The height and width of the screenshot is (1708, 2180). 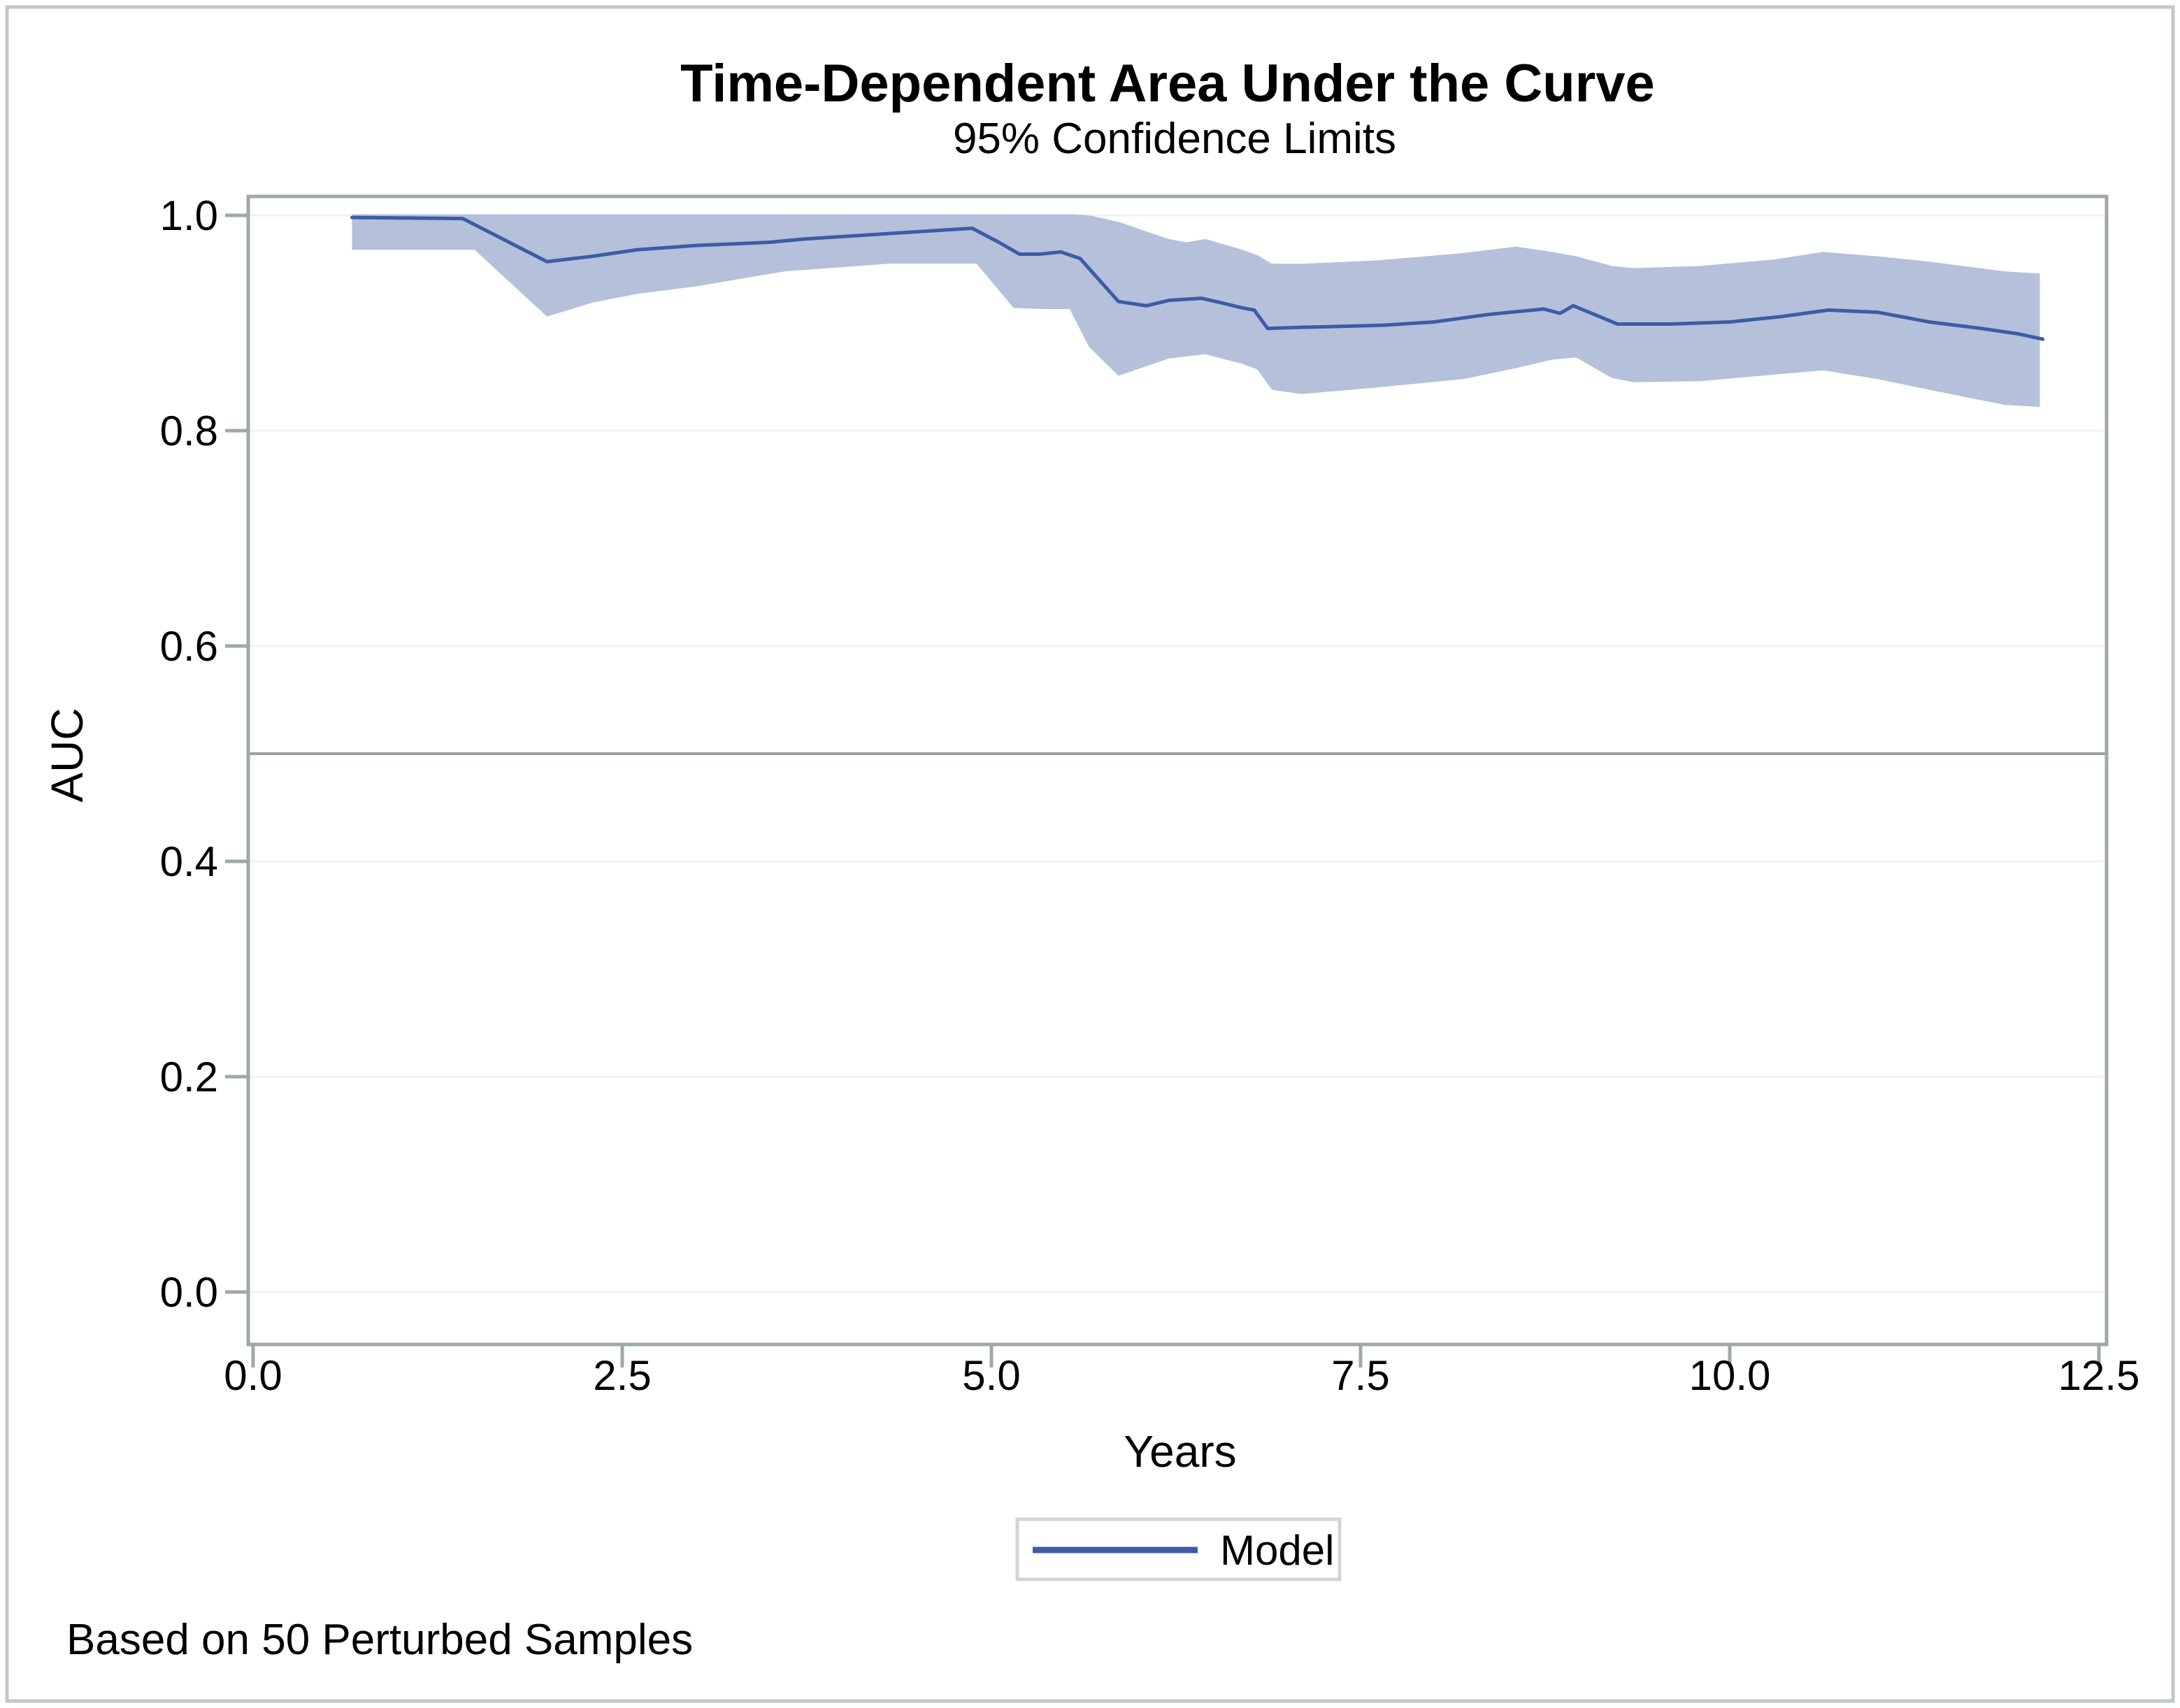 What do you see at coordinates (991, 1375) in the screenshot?
I see `x-tick-label-5.0: 5.0` at bounding box center [991, 1375].